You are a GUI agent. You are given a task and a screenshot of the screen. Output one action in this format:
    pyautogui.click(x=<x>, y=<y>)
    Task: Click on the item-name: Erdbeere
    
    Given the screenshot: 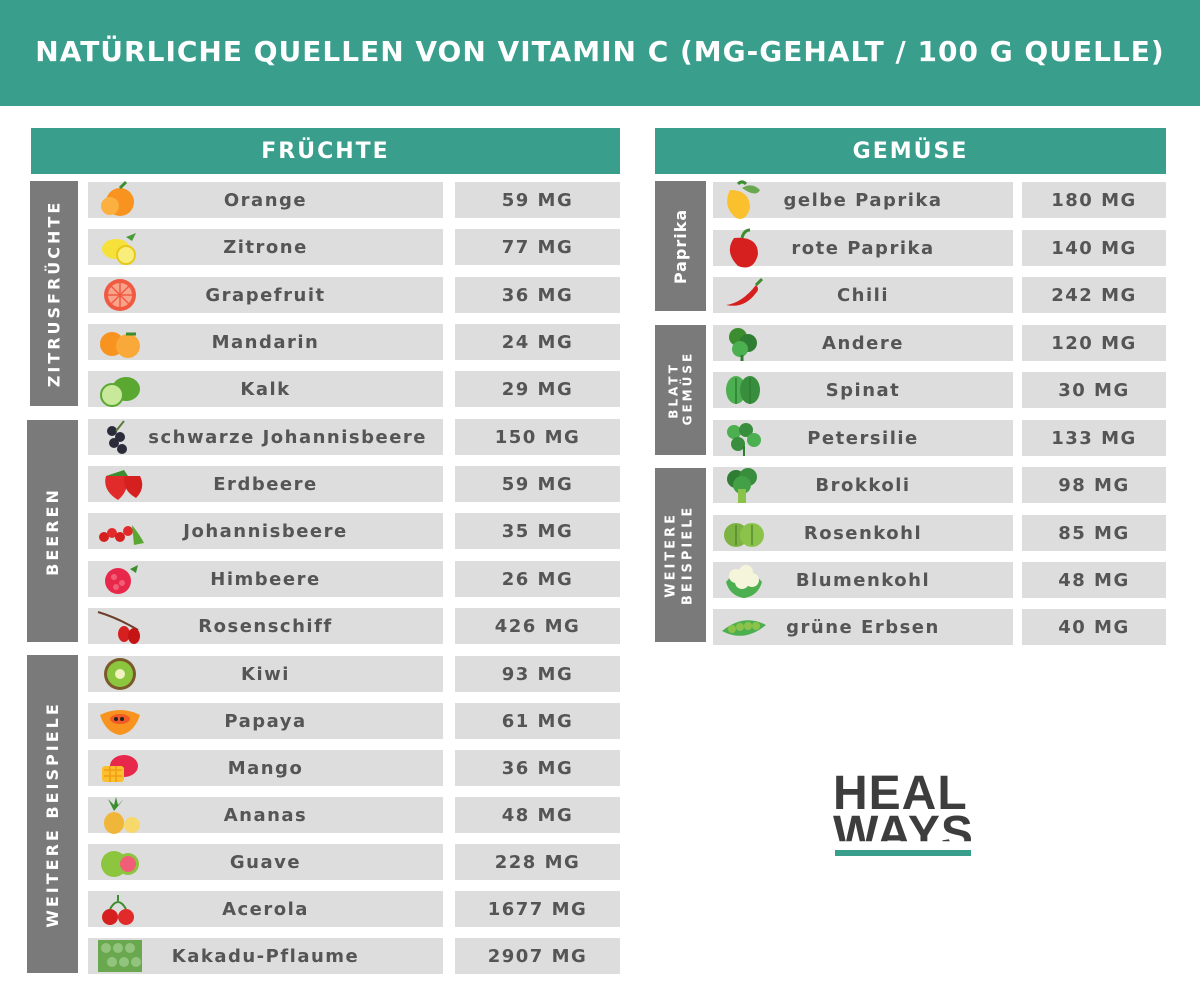 What is the action you would take?
    pyautogui.click(x=265, y=484)
    